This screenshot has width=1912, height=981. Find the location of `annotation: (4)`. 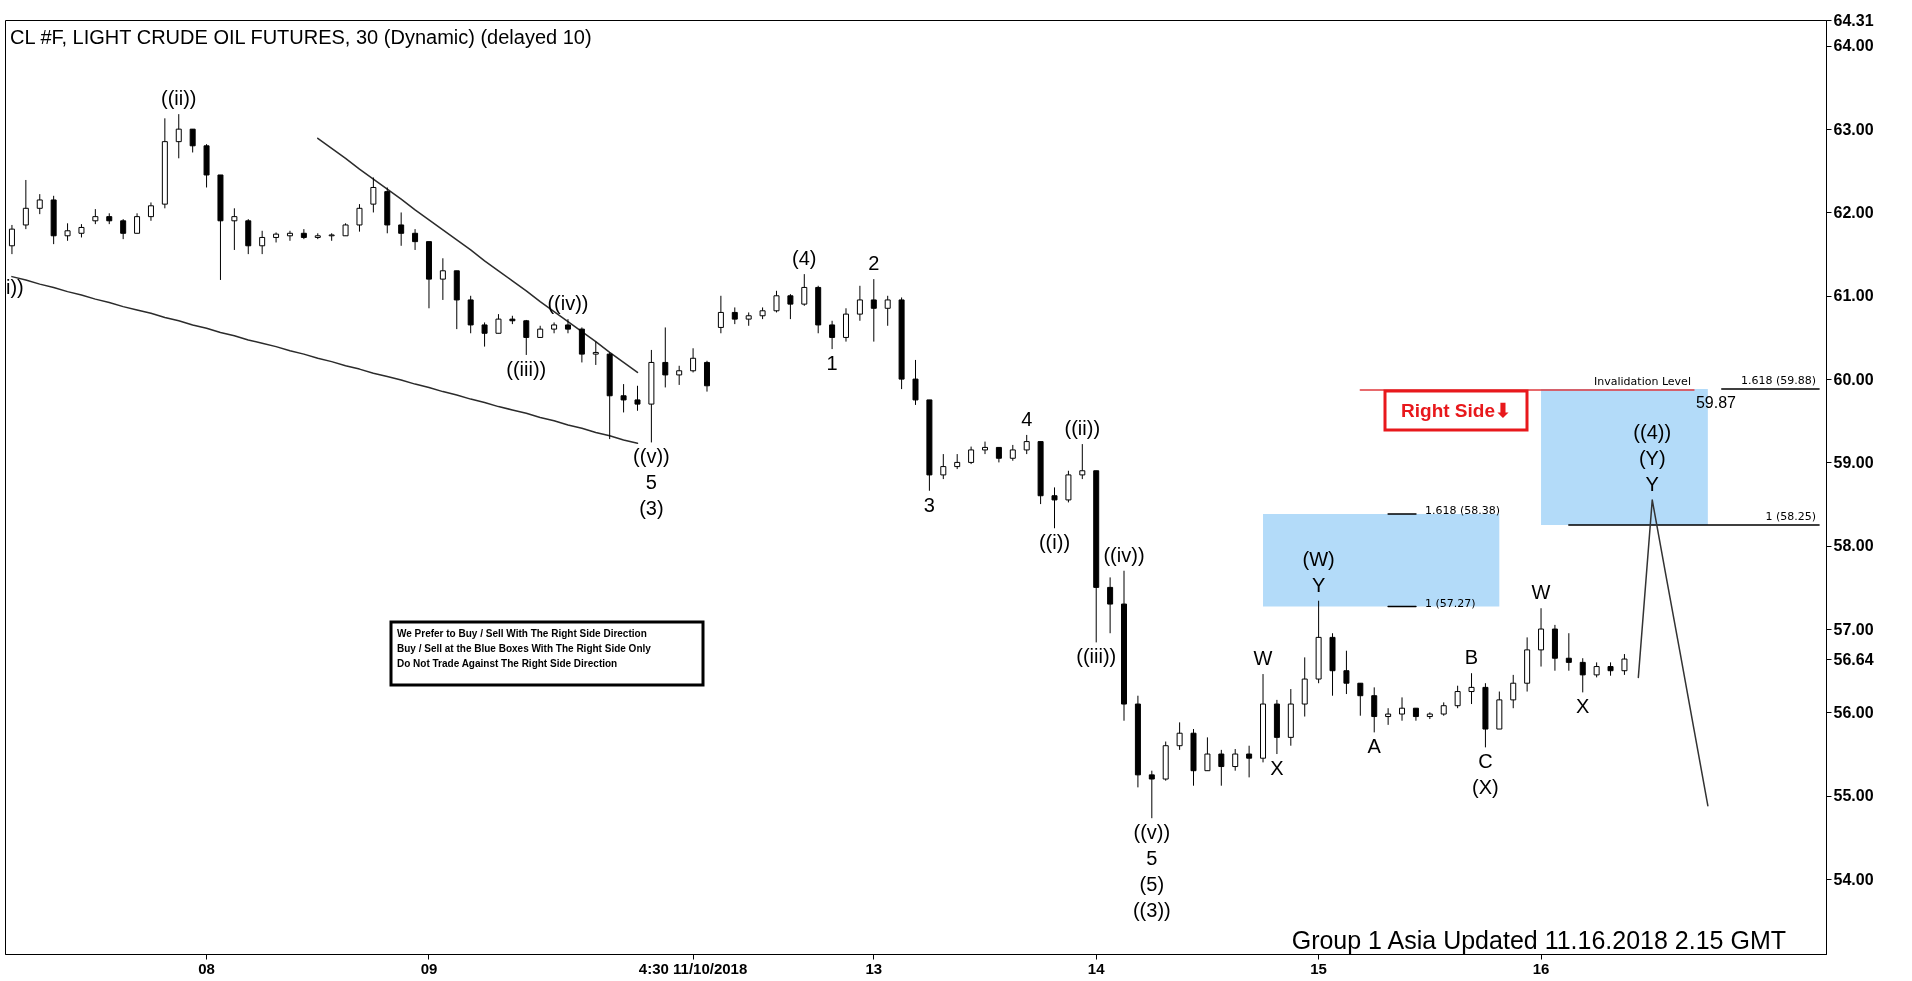

annotation: (4) is located at coordinates (804, 258).